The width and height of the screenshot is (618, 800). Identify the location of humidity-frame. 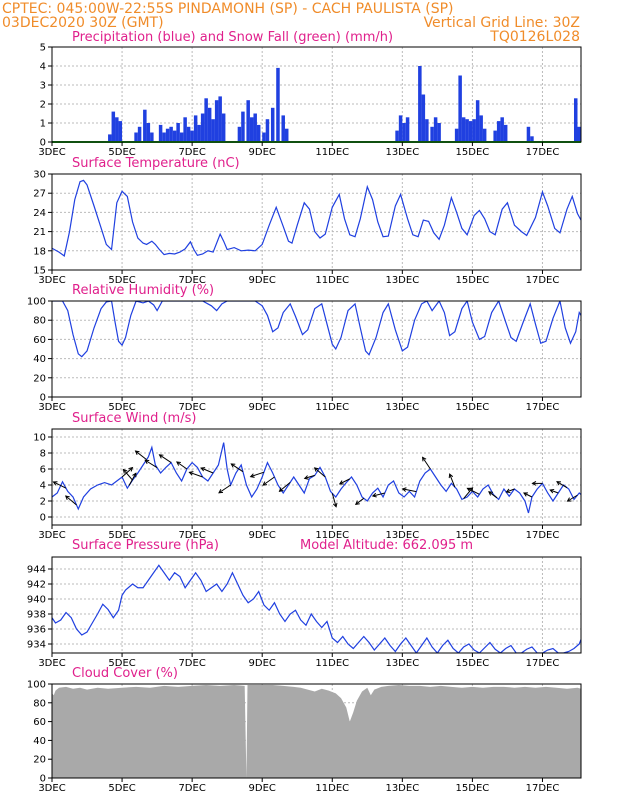
(316, 349).